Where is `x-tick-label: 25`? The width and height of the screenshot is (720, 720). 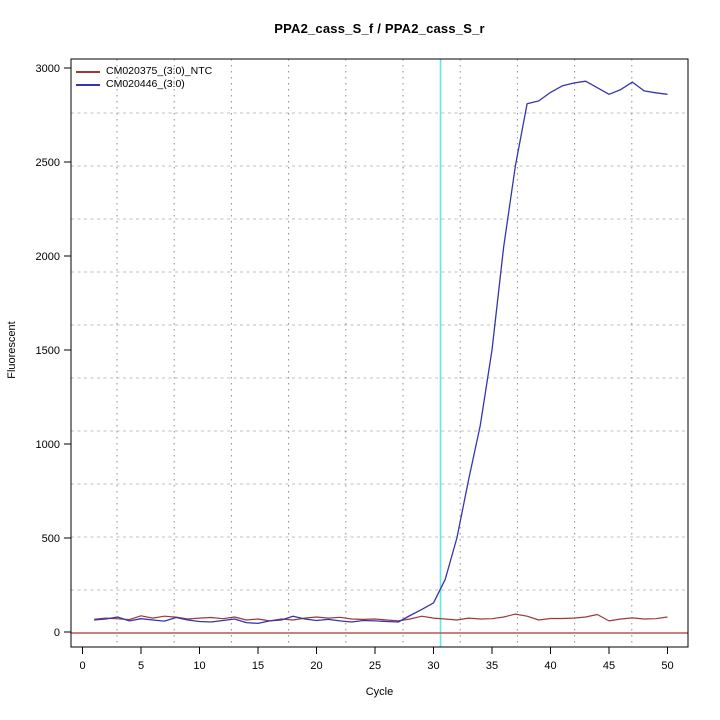
x-tick-label: 25 is located at coordinates (375, 666).